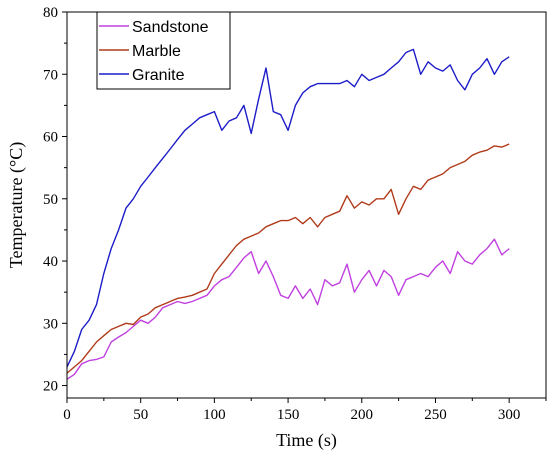 This screenshot has width=550, height=460. Describe the element at coordinates (158, 75) in the screenshot. I see `legend-label-granite: Granite` at that location.